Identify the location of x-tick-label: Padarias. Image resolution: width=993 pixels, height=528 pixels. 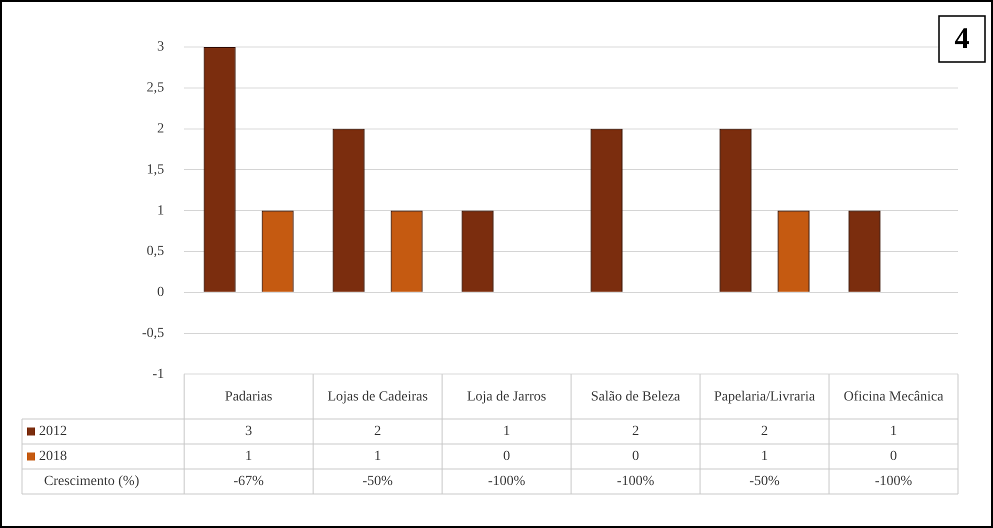
(248, 396).